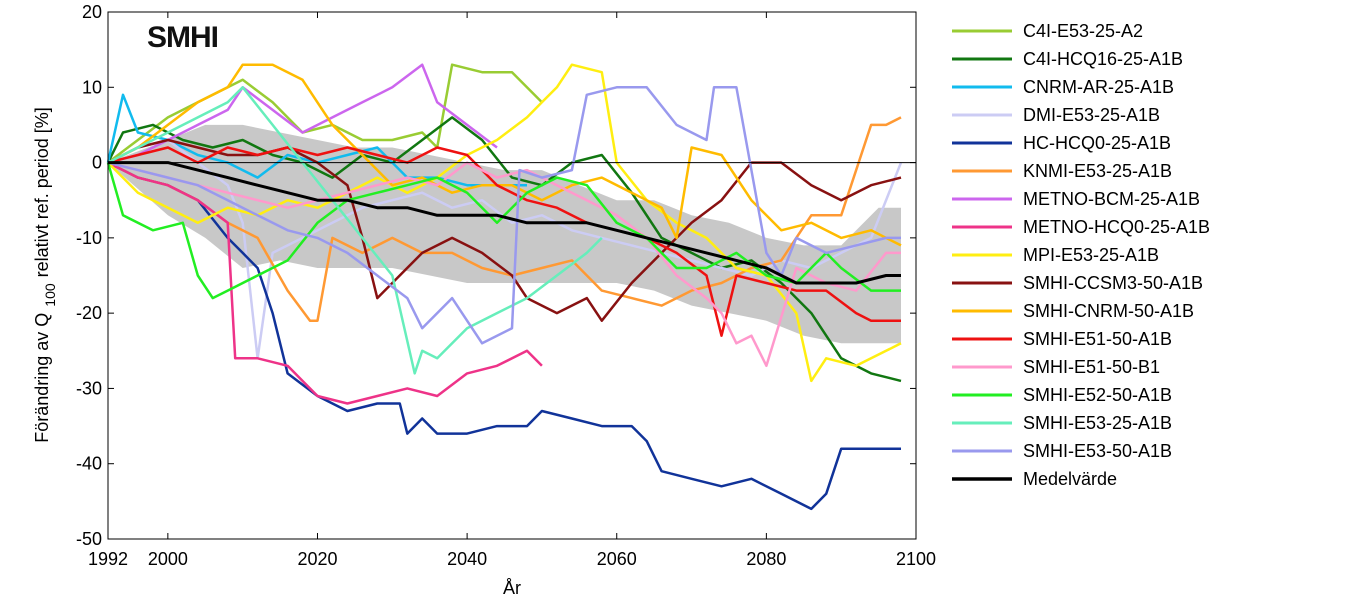 The width and height of the screenshot is (1347, 612). Describe the element at coordinates (1070, 479) in the screenshot. I see `legend-label: Medelvärde` at that location.